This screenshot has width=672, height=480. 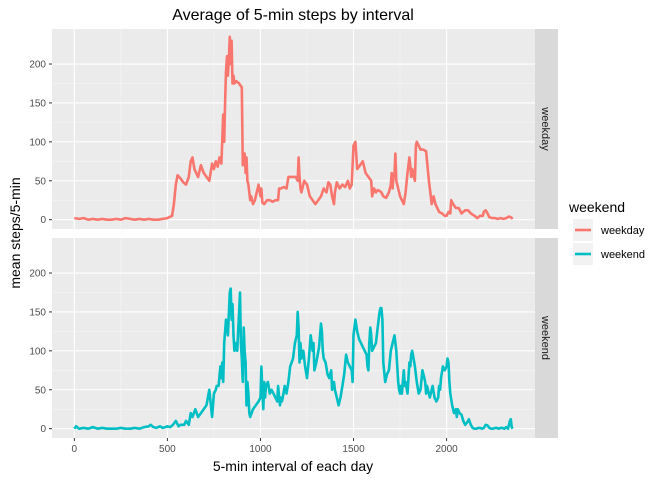 What do you see at coordinates (167, 449) in the screenshot?
I see `x-tick-label: 500` at bounding box center [167, 449].